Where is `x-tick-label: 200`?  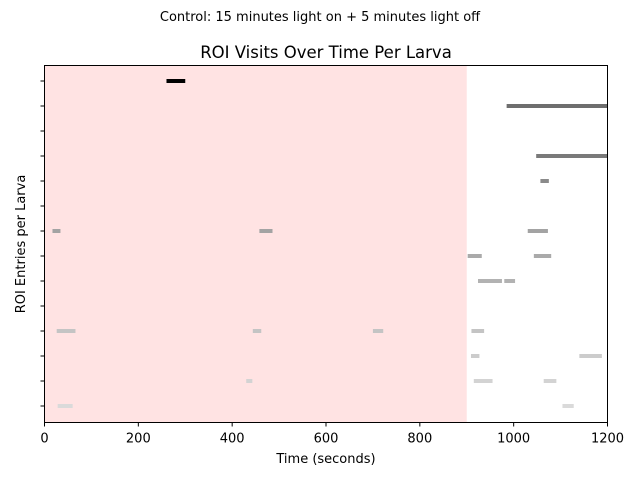
x-tick-label: 200 is located at coordinates (138, 439).